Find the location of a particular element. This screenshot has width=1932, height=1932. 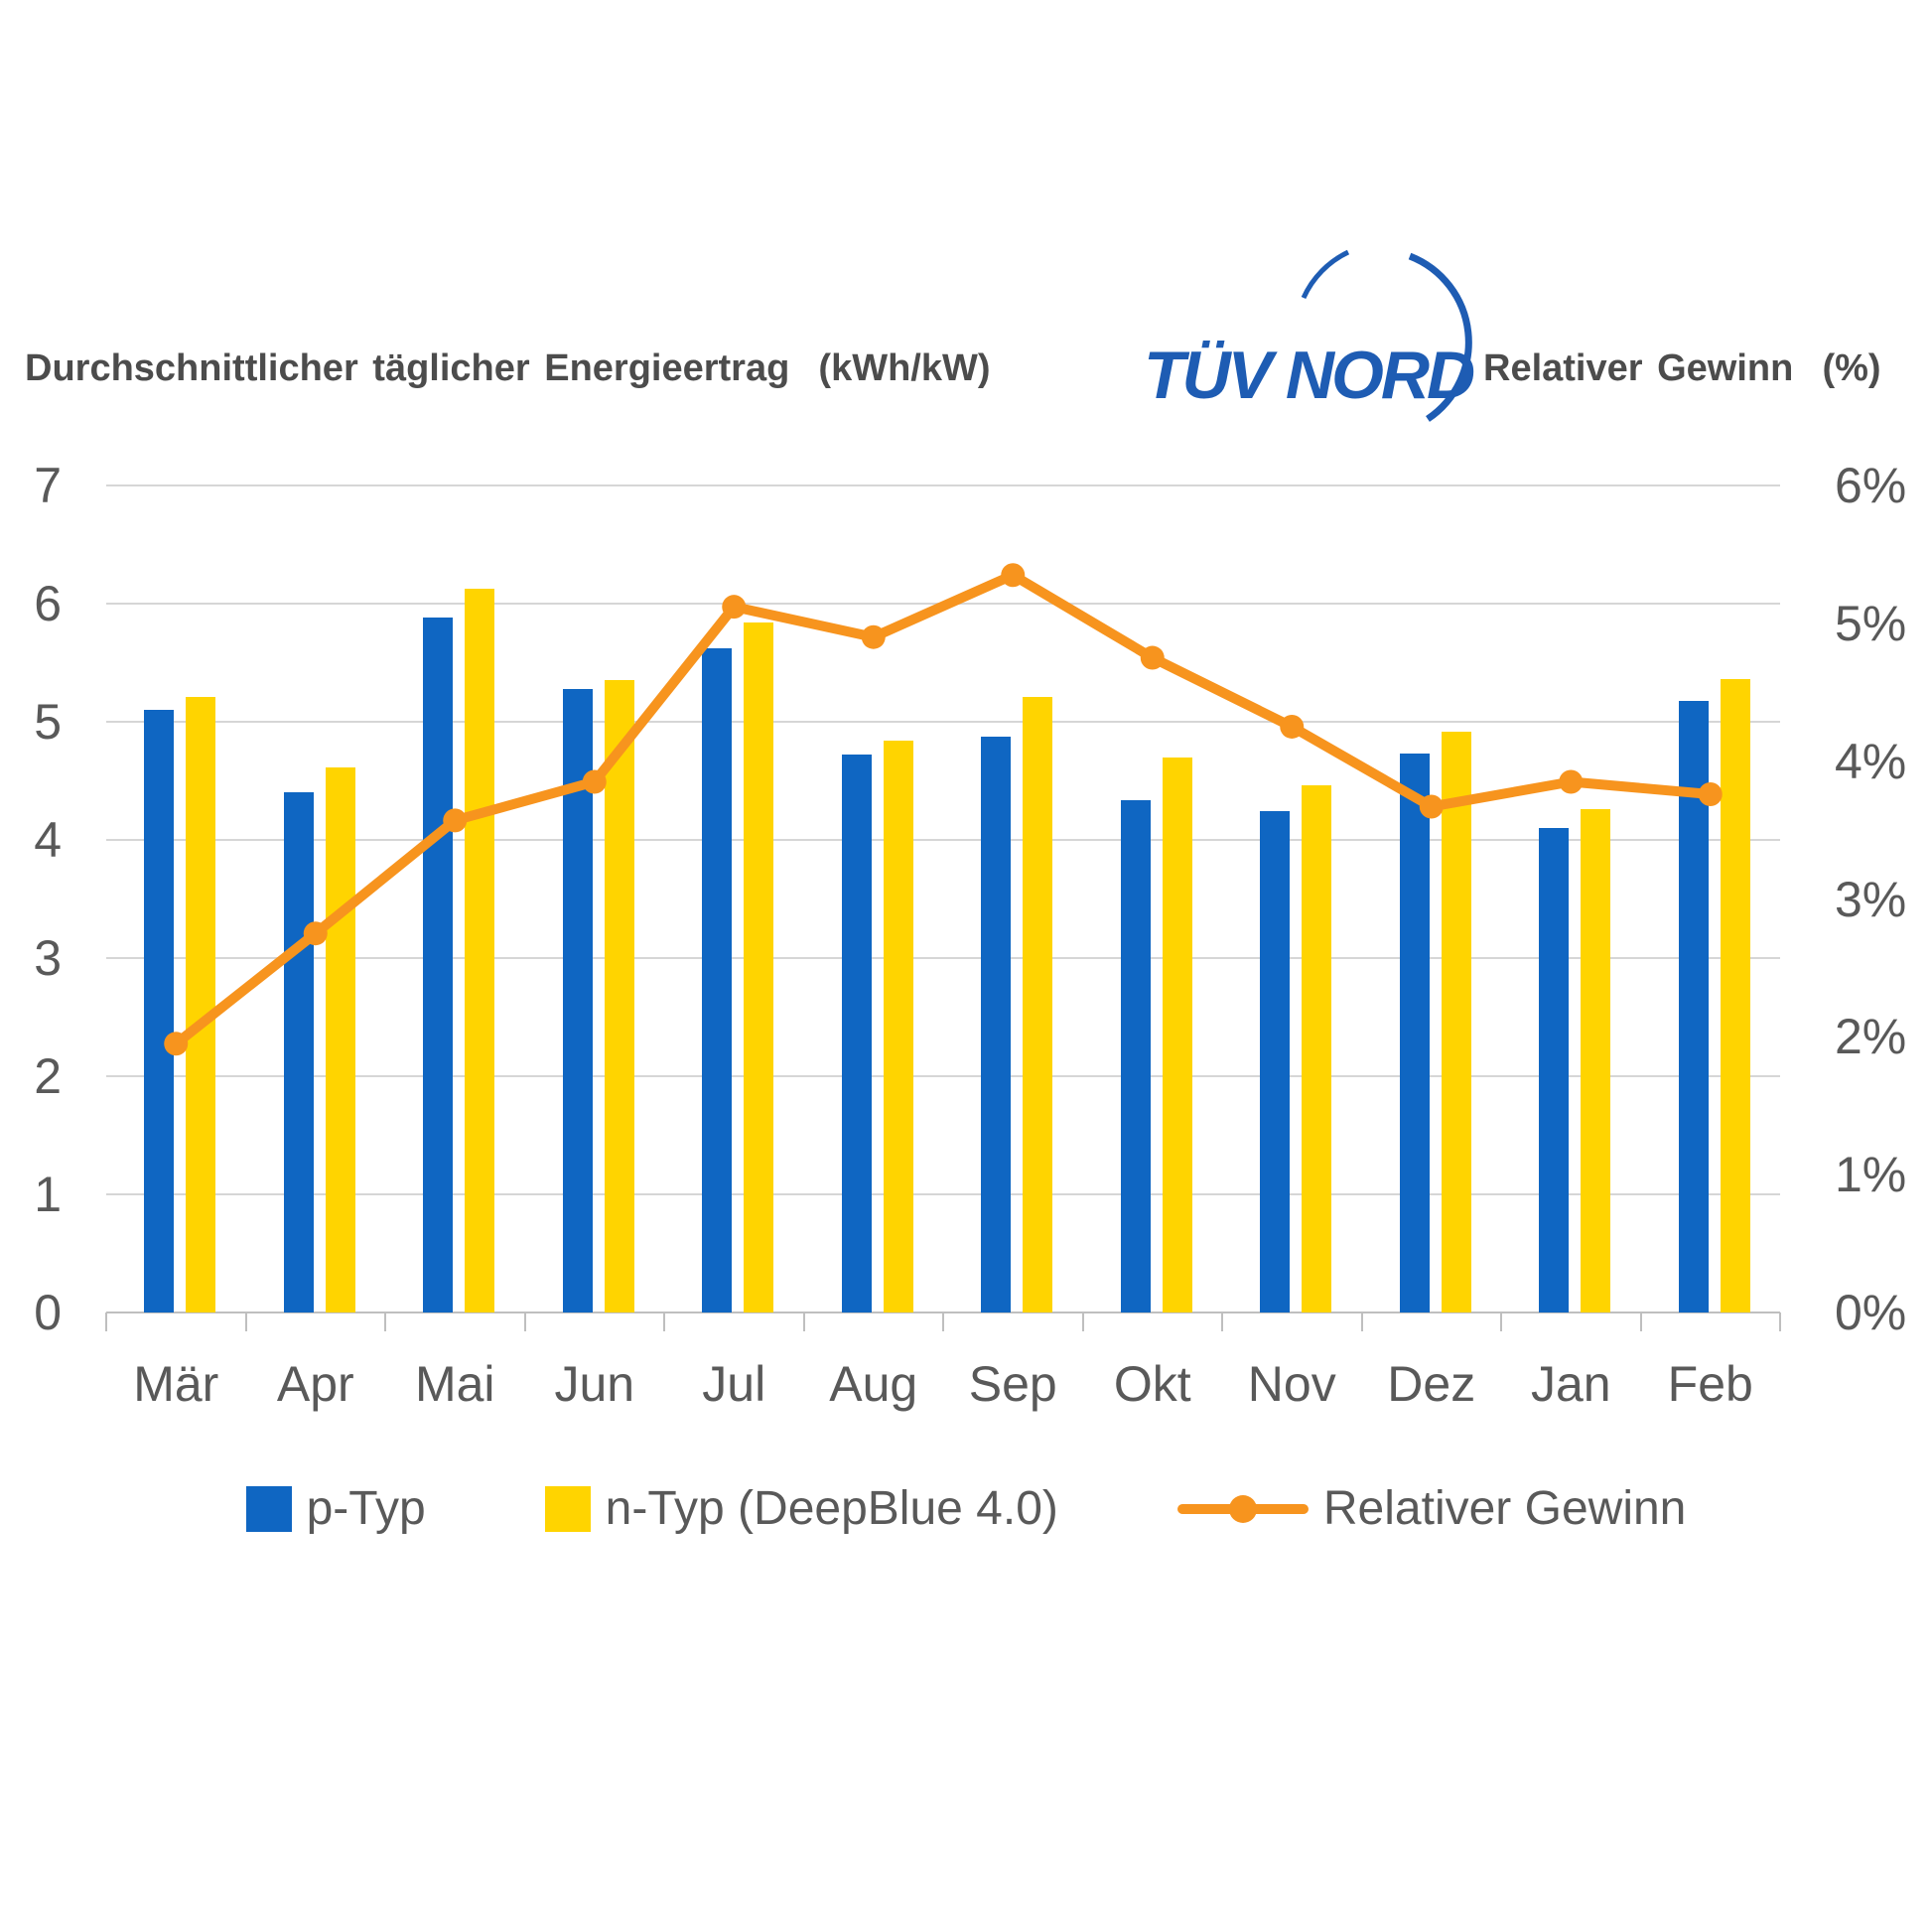

bar-p-Typ-Sep is located at coordinates (996, 1024).